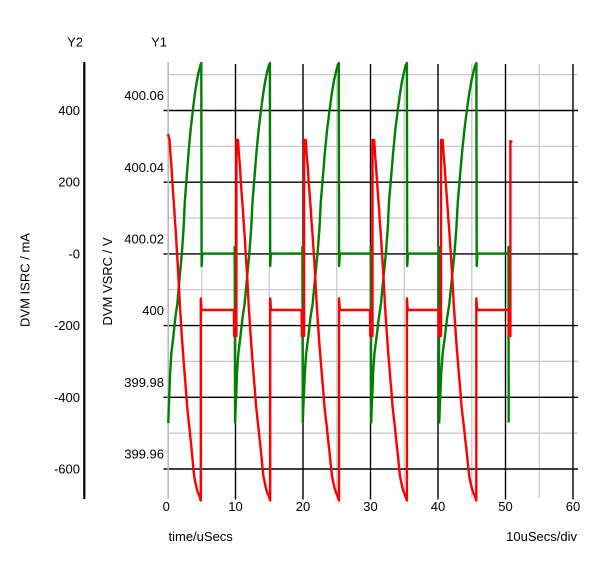 The width and height of the screenshot is (600, 563). I want to click on svg-text: 400.02, so click(144, 239).